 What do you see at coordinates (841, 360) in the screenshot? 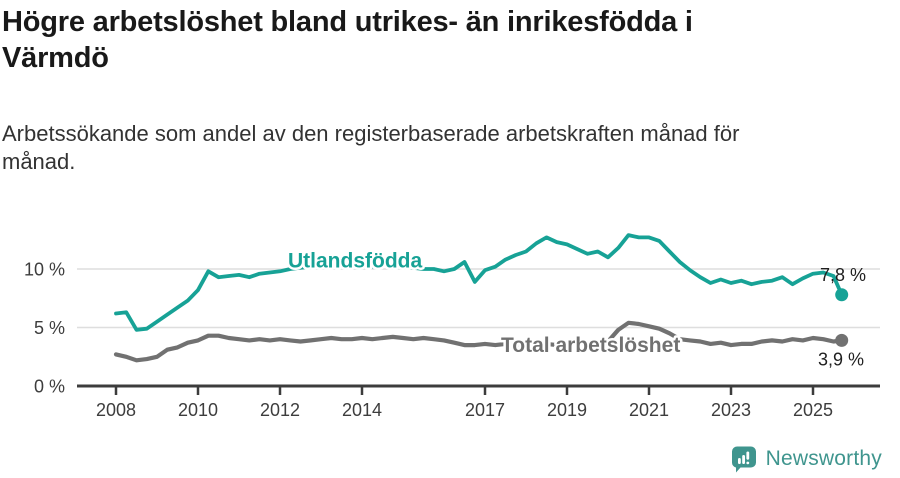
I see `end-value-label-total: 3,9 %` at bounding box center [841, 360].